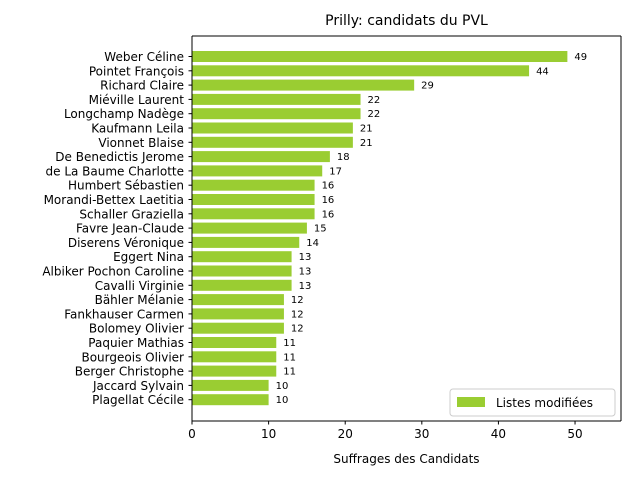 This screenshot has width=640, height=480. I want to click on y-tick-label: Longchamp Nadège, so click(124, 114).